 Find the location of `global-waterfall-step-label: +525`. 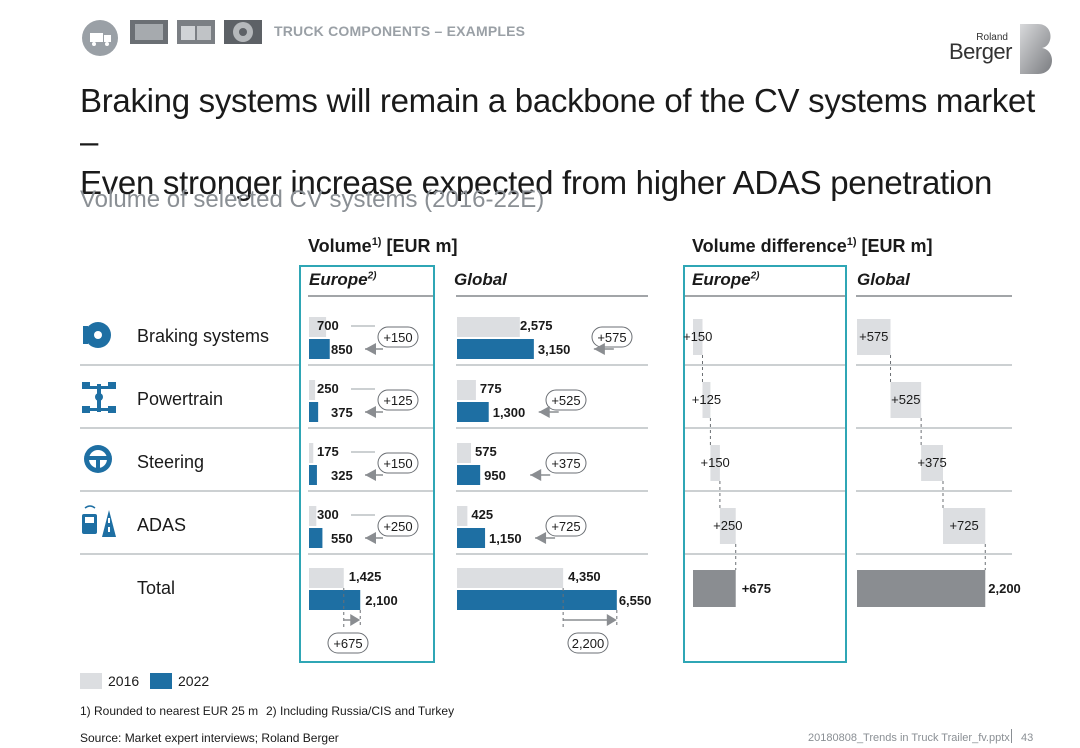

global-waterfall-step-label: +525 is located at coordinates (905, 399).